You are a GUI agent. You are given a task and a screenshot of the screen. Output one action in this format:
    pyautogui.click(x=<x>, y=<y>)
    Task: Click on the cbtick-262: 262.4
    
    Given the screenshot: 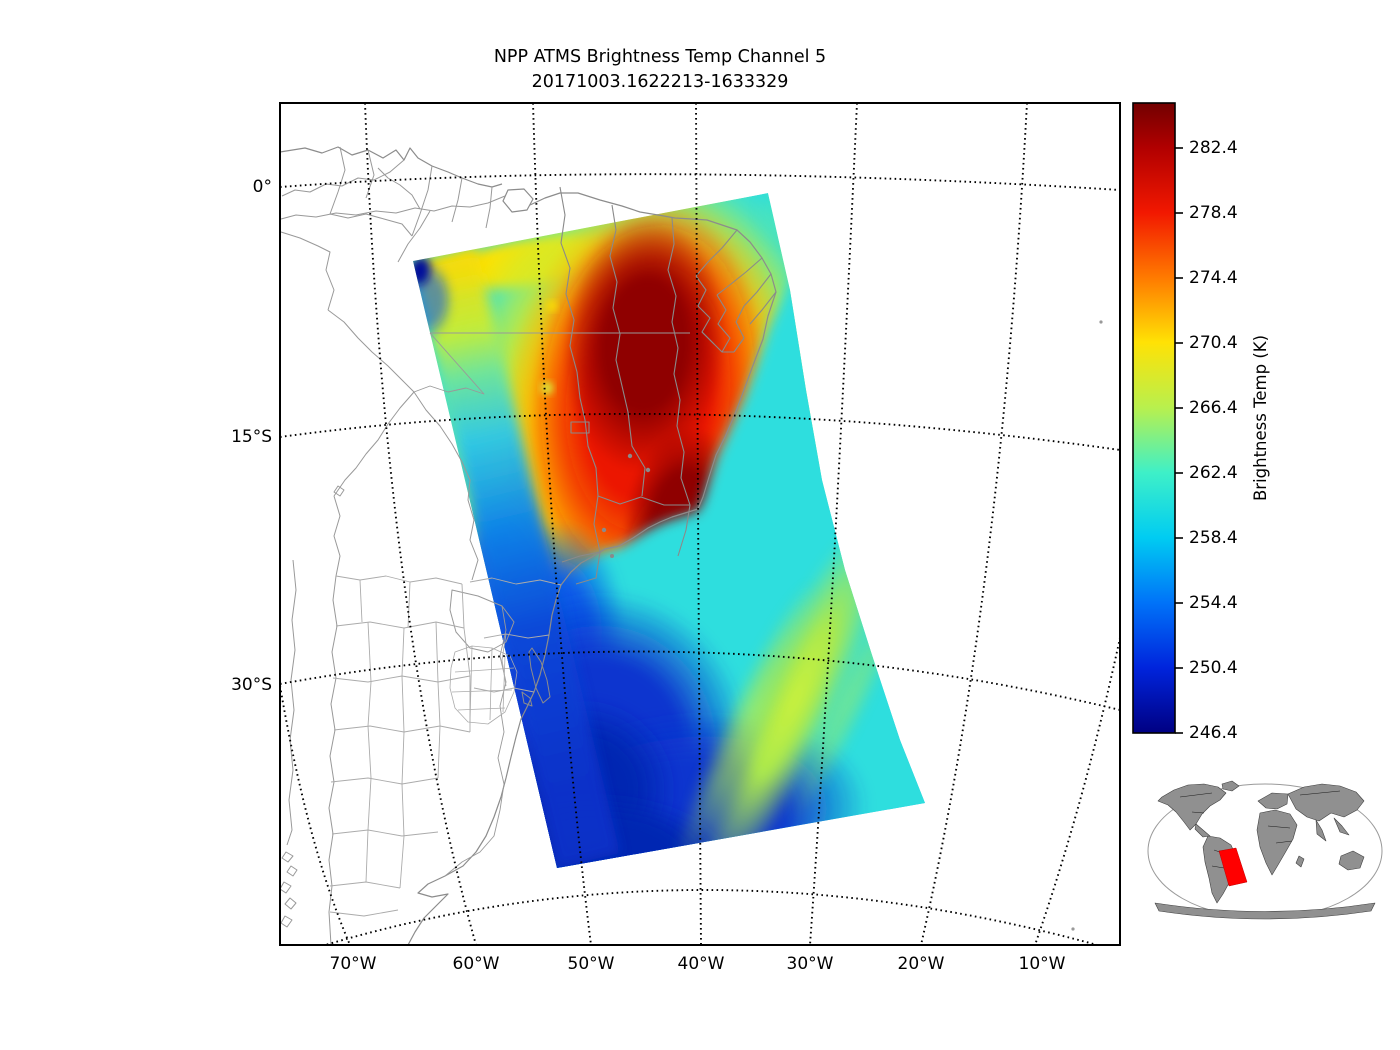 What is the action you would take?
    pyautogui.click(x=1213, y=473)
    